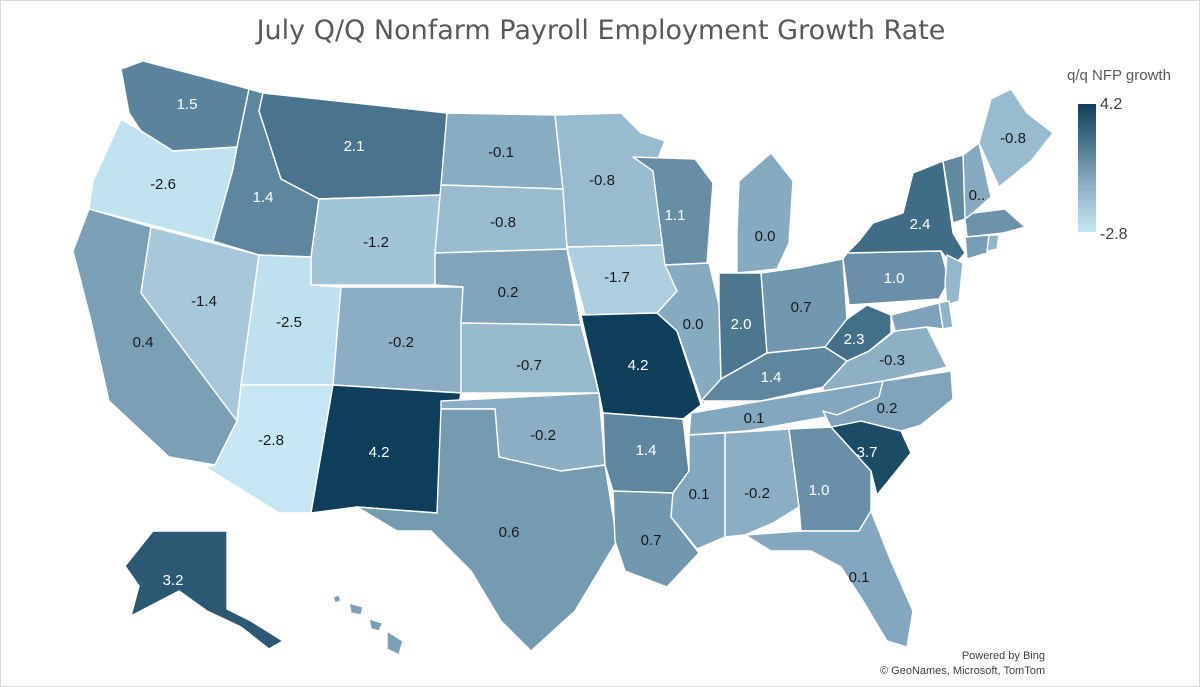 The height and width of the screenshot is (687, 1200). I want to click on legend-min-label: -2.8, so click(1114, 234).